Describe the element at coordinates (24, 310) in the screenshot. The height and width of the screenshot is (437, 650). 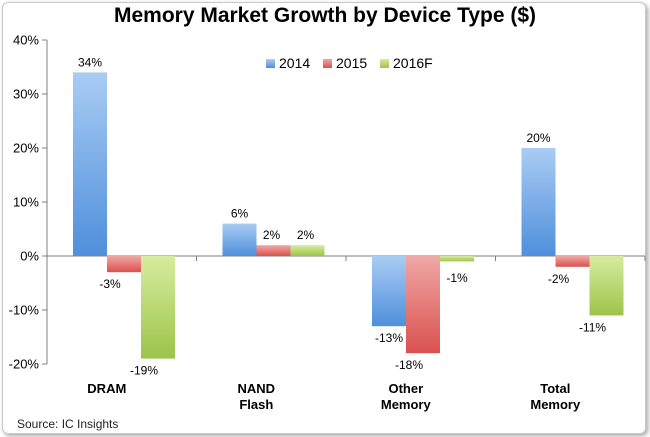
I see `y-tick-label: -10%` at that location.